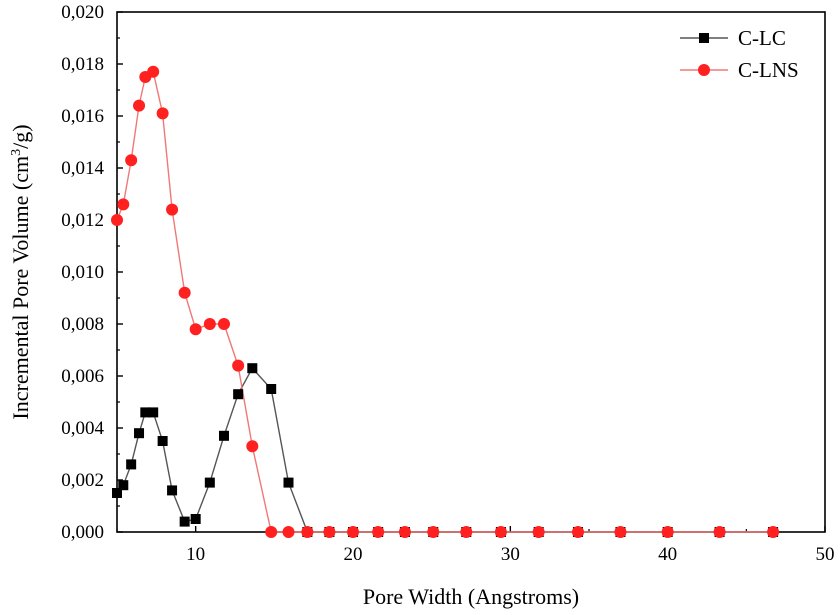 This screenshot has width=840, height=615. I want to click on legend-marker-C-LNS, so click(704, 70).